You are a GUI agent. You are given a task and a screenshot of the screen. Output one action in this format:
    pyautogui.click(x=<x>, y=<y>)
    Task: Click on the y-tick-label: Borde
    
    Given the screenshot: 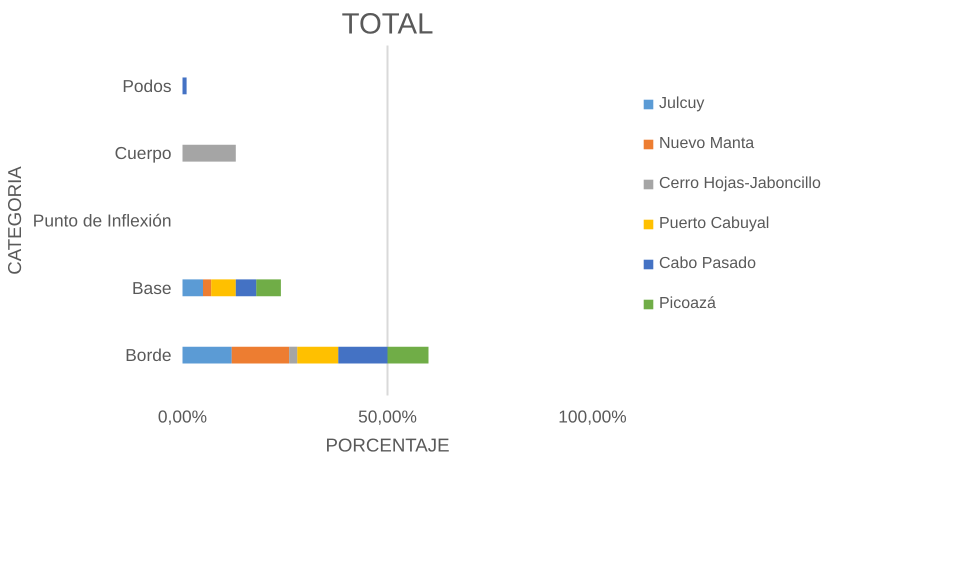 What is the action you would take?
    pyautogui.click(x=148, y=355)
    